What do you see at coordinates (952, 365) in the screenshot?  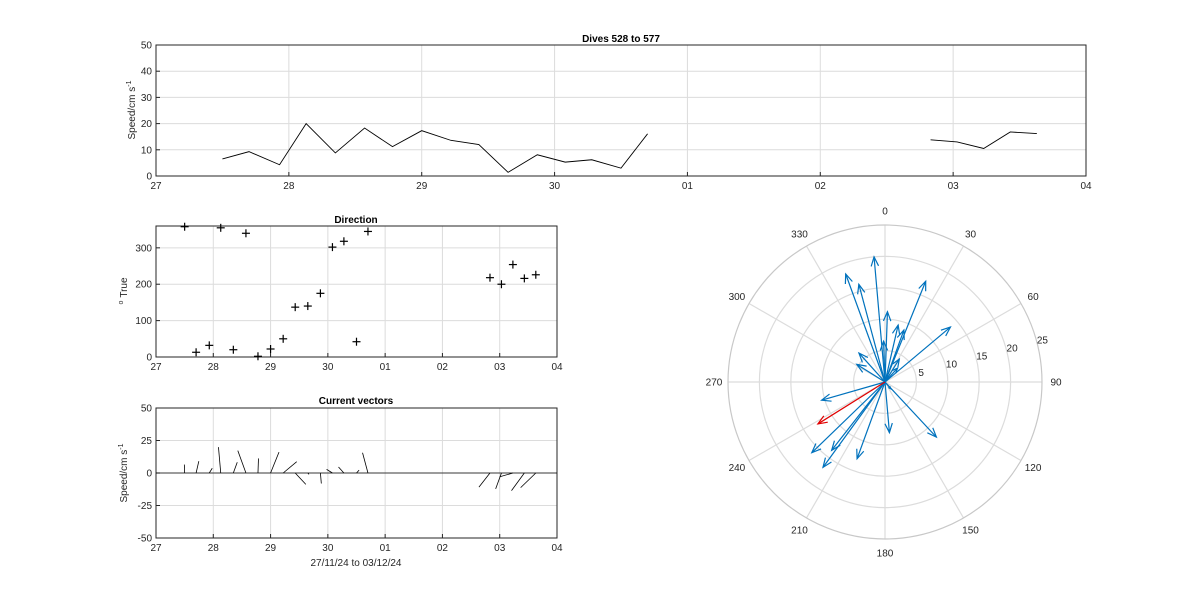 I see `compass-radial-label: 10` at bounding box center [952, 365].